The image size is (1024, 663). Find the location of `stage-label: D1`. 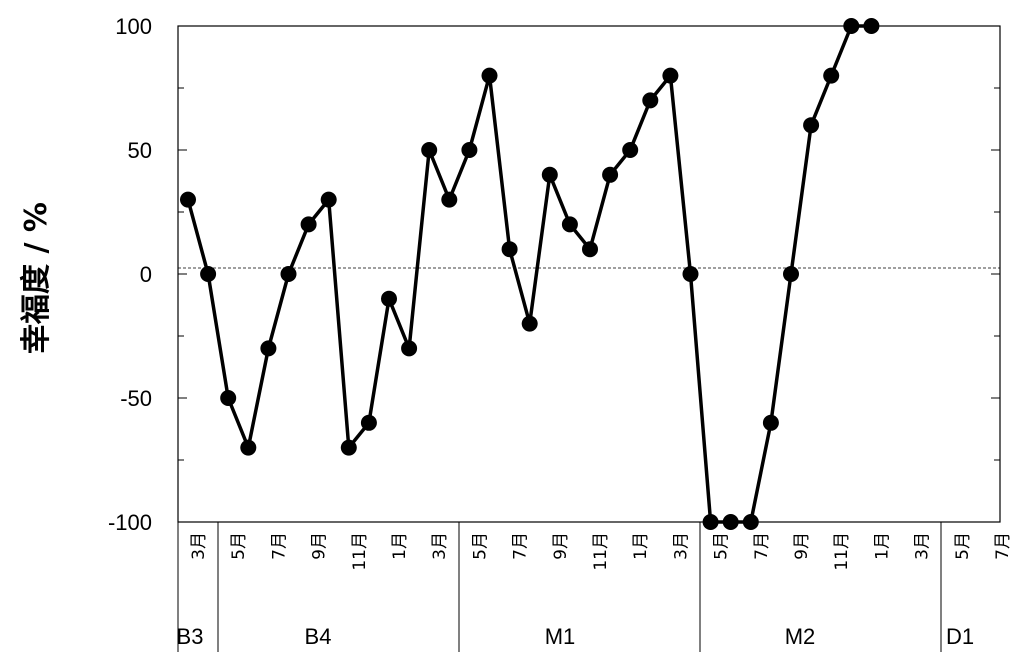

stage-label: D1 is located at coordinates (960, 636).